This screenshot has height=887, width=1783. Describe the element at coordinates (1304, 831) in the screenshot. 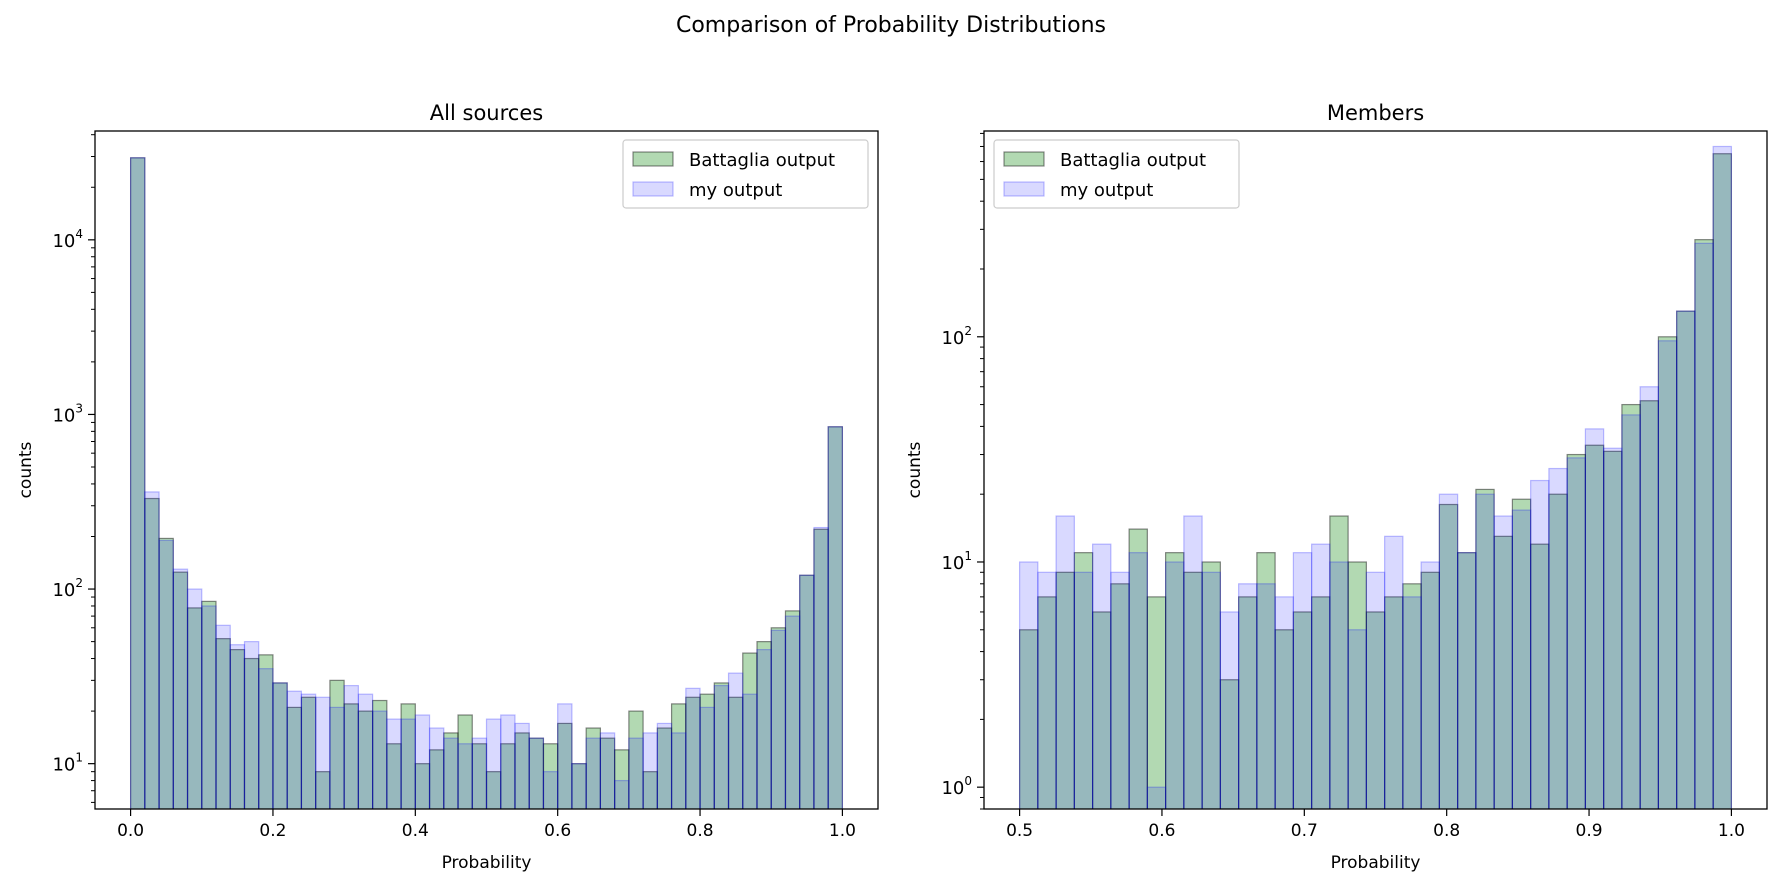

I see `x-tick-label: 0.7` at that location.